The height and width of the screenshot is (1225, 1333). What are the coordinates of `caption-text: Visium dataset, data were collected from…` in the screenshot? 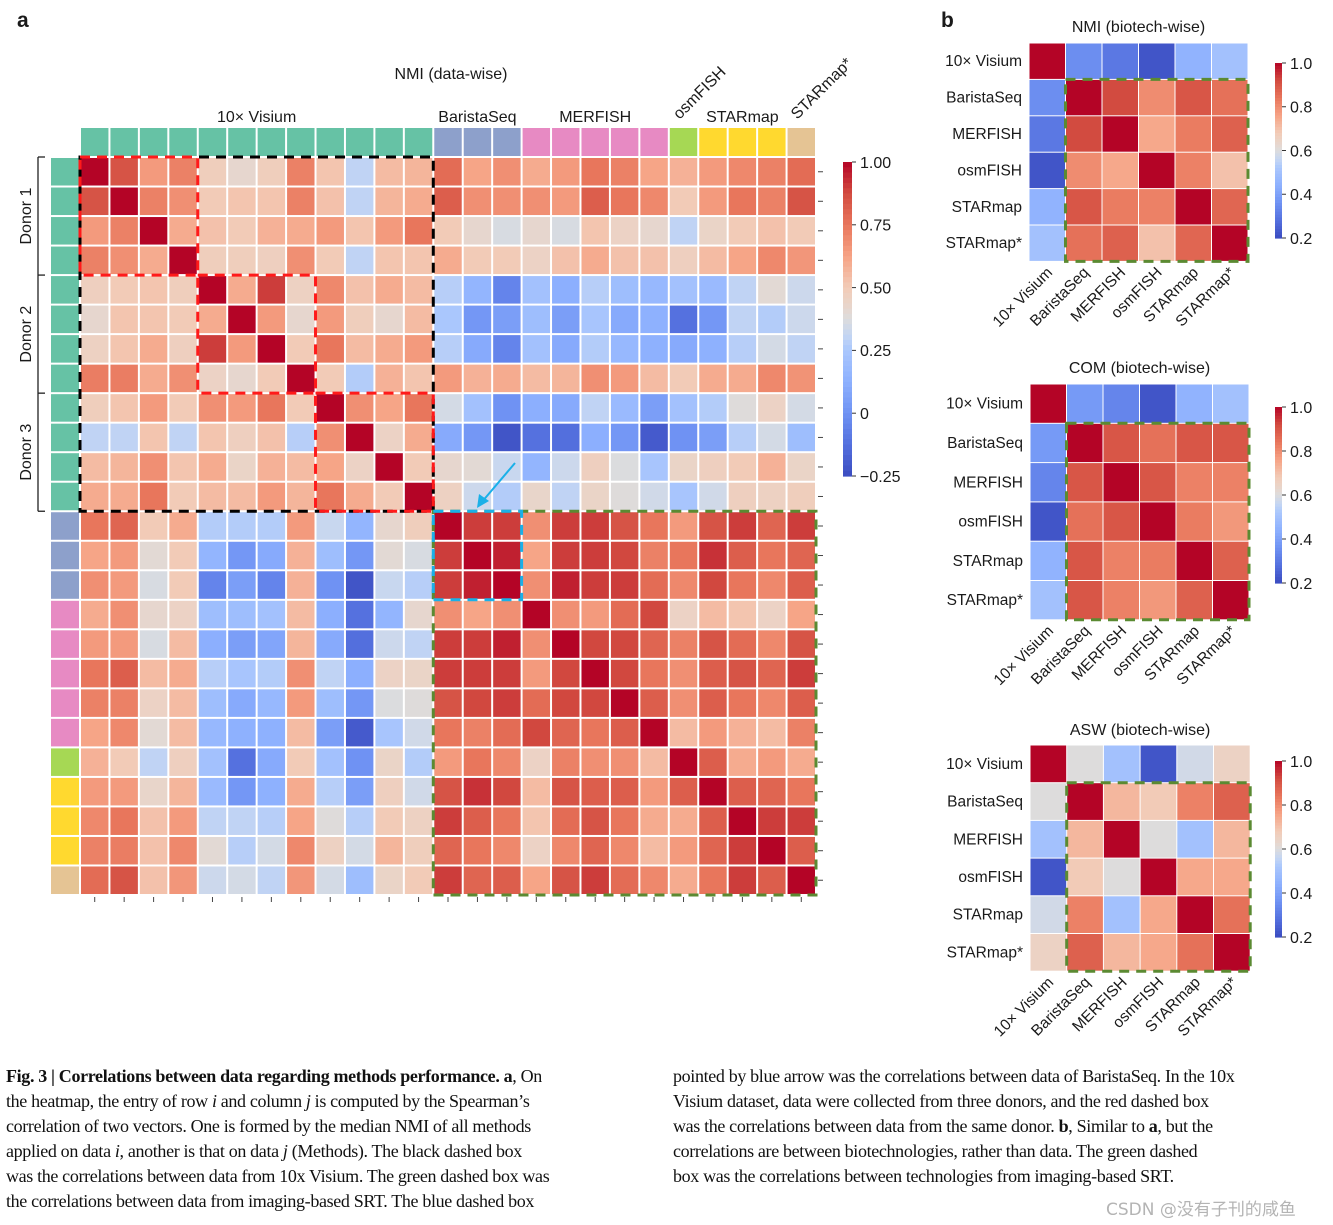 It's located at (941, 1101).